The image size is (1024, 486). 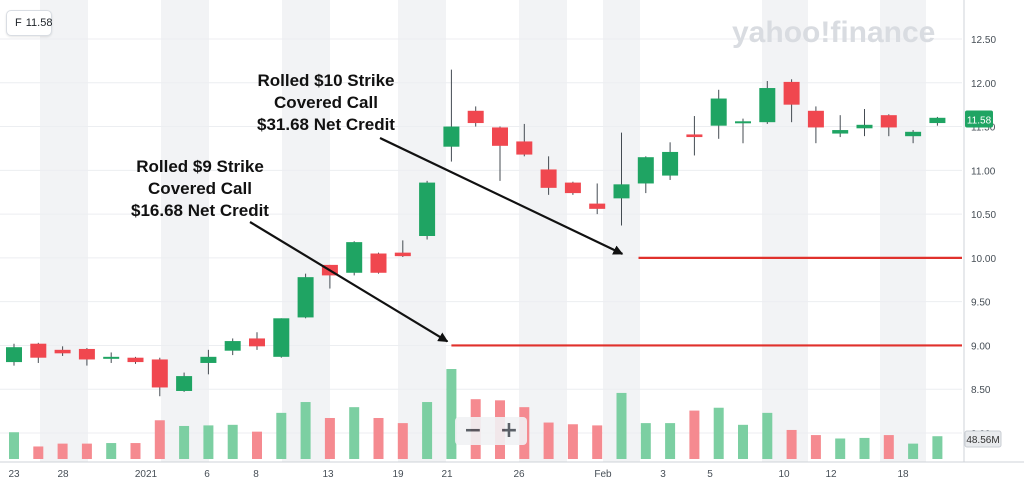 What do you see at coordinates (256, 474) in the screenshot?
I see `x-tick-label: 8` at bounding box center [256, 474].